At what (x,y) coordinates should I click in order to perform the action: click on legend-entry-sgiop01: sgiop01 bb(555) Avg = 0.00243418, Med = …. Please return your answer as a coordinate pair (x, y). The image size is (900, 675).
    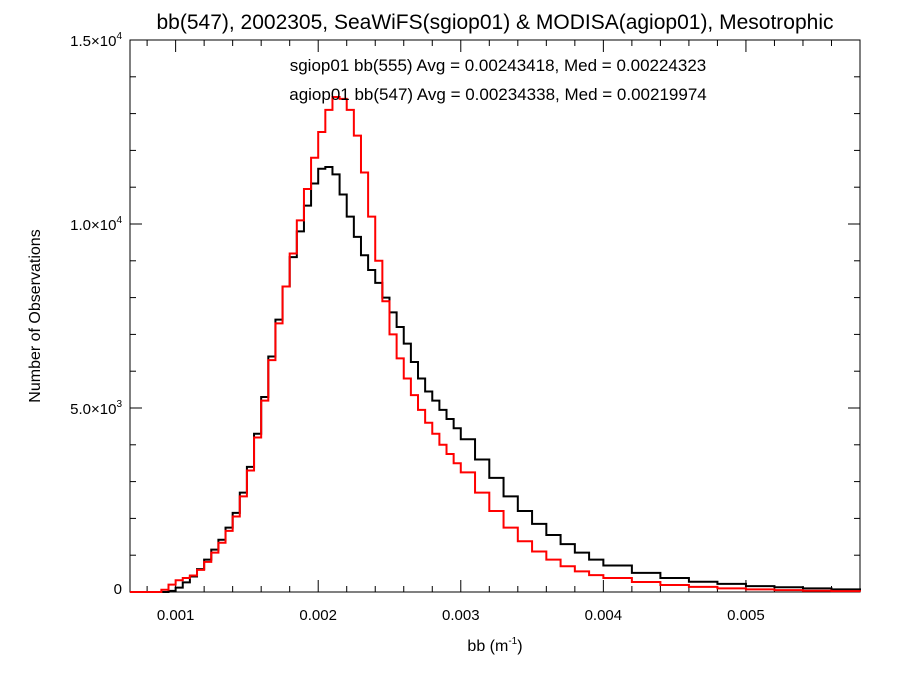
    Looking at the image, I should click on (498, 65).